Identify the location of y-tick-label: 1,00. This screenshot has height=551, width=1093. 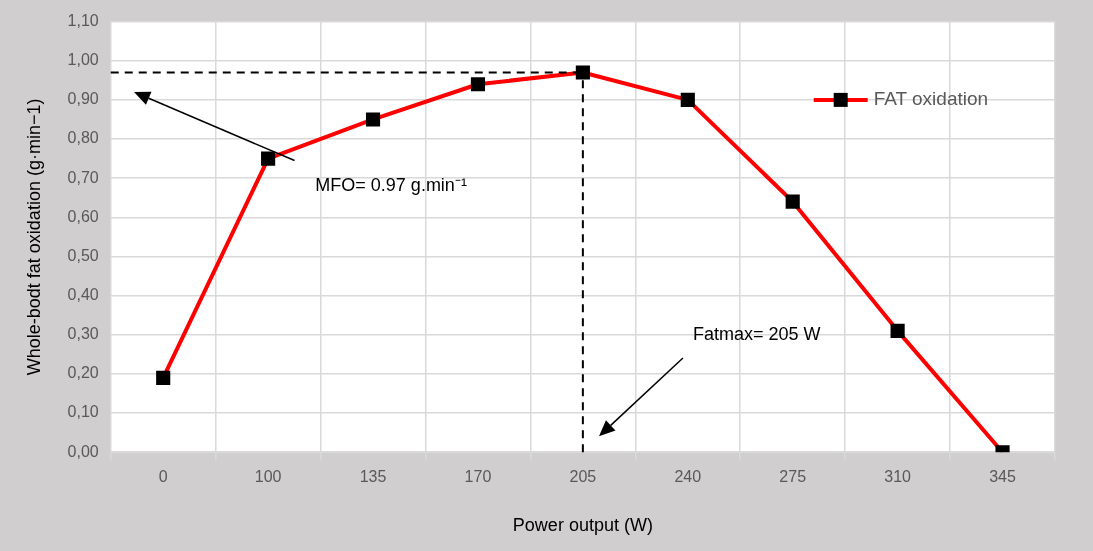
(83, 60).